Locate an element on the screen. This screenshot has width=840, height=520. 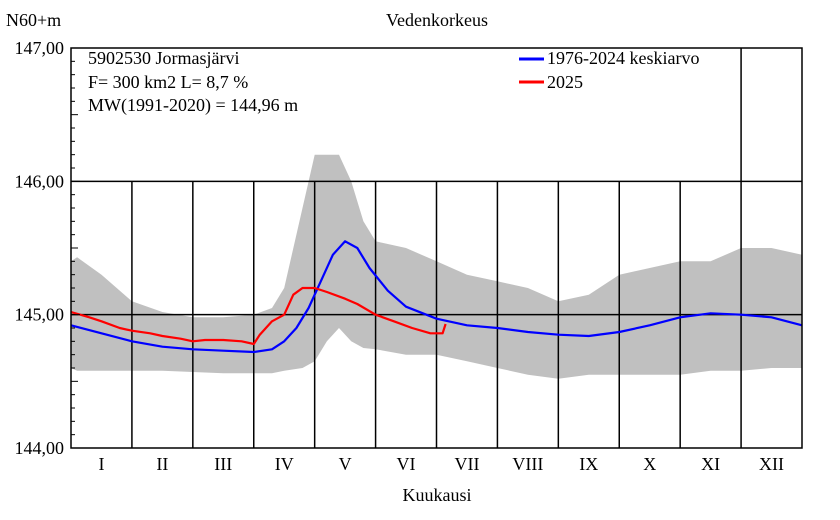
y-axis-unit-label: N60+m is located at coordinates (33, 20).